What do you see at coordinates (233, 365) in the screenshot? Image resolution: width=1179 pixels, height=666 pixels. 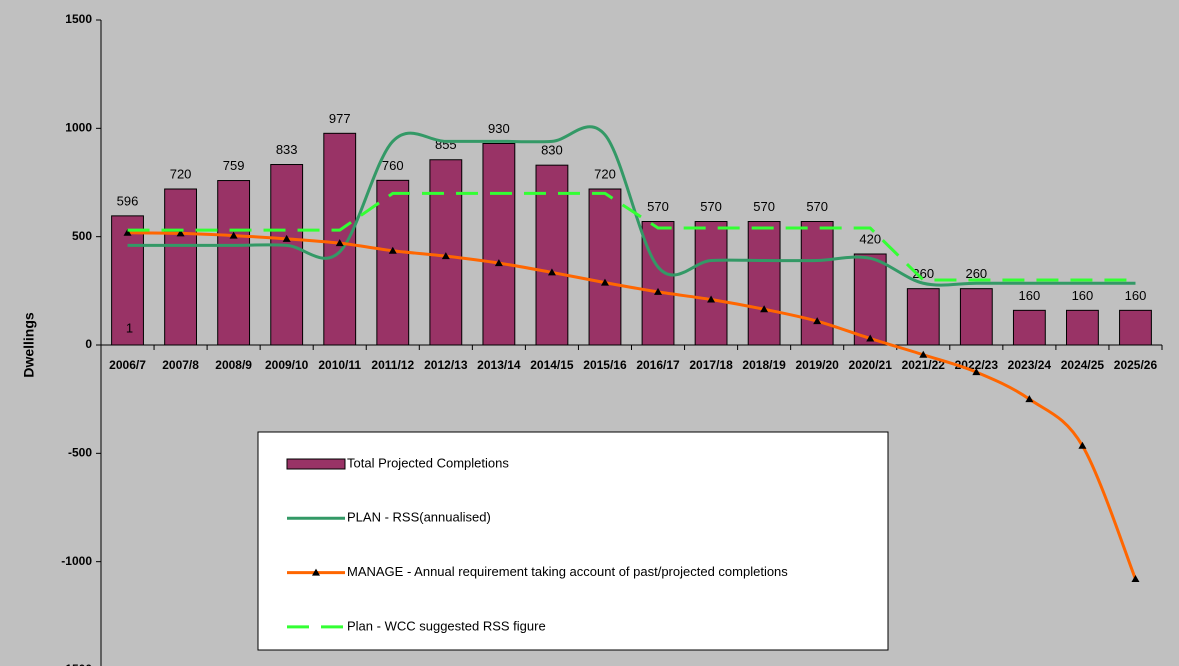 I see `x-tick-label: 2008/9` at bounding box center [233, 365].